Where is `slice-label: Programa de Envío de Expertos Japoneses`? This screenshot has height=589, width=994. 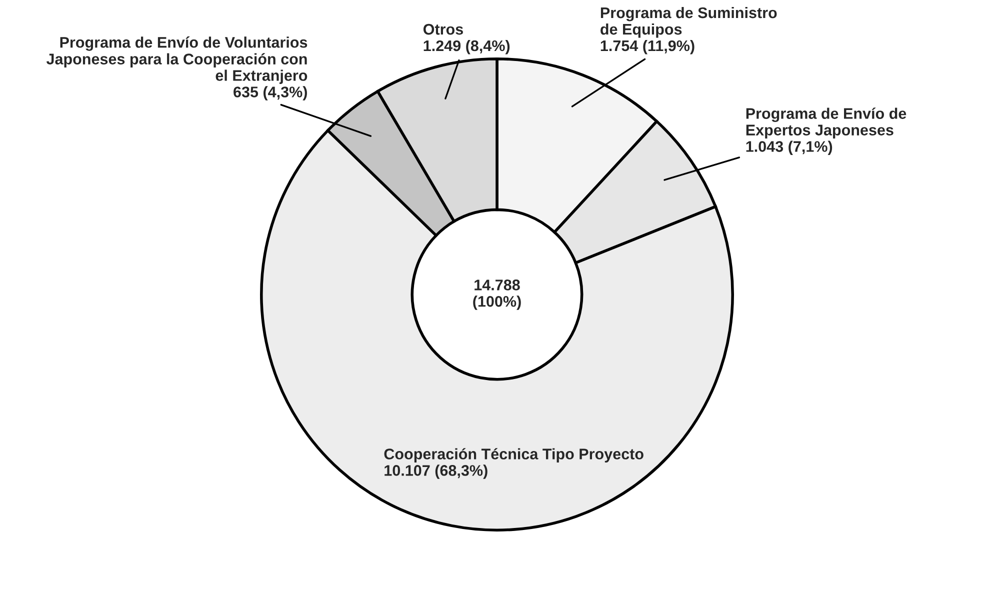 slice-label: Programa de Envío de Expertos Japoneses is located at coordinates (826, 123).